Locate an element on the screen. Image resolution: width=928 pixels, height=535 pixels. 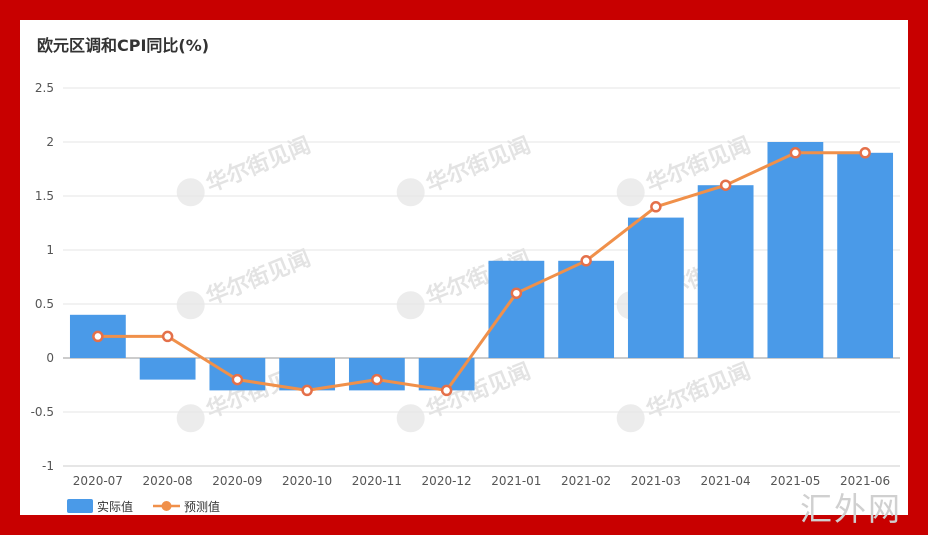
x-tick-label: 2020-10 is located at coordinates (307, 481).